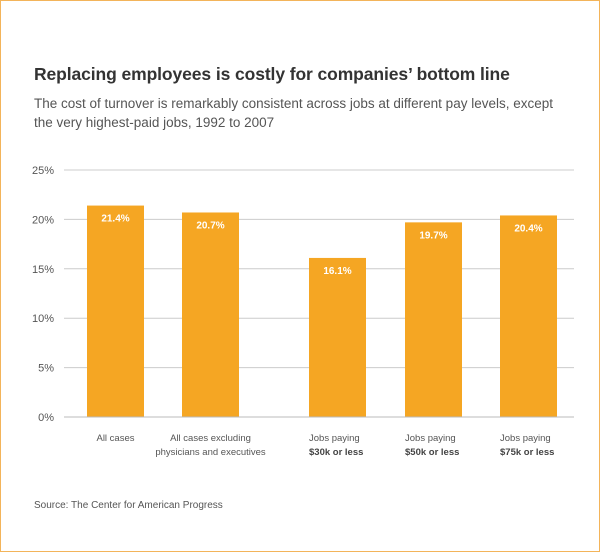 This screenshot has height=552, width=600. I want to click on y-axis-ticks: 0% 5% 10% 15% 20% 25%, so click(43, 294).